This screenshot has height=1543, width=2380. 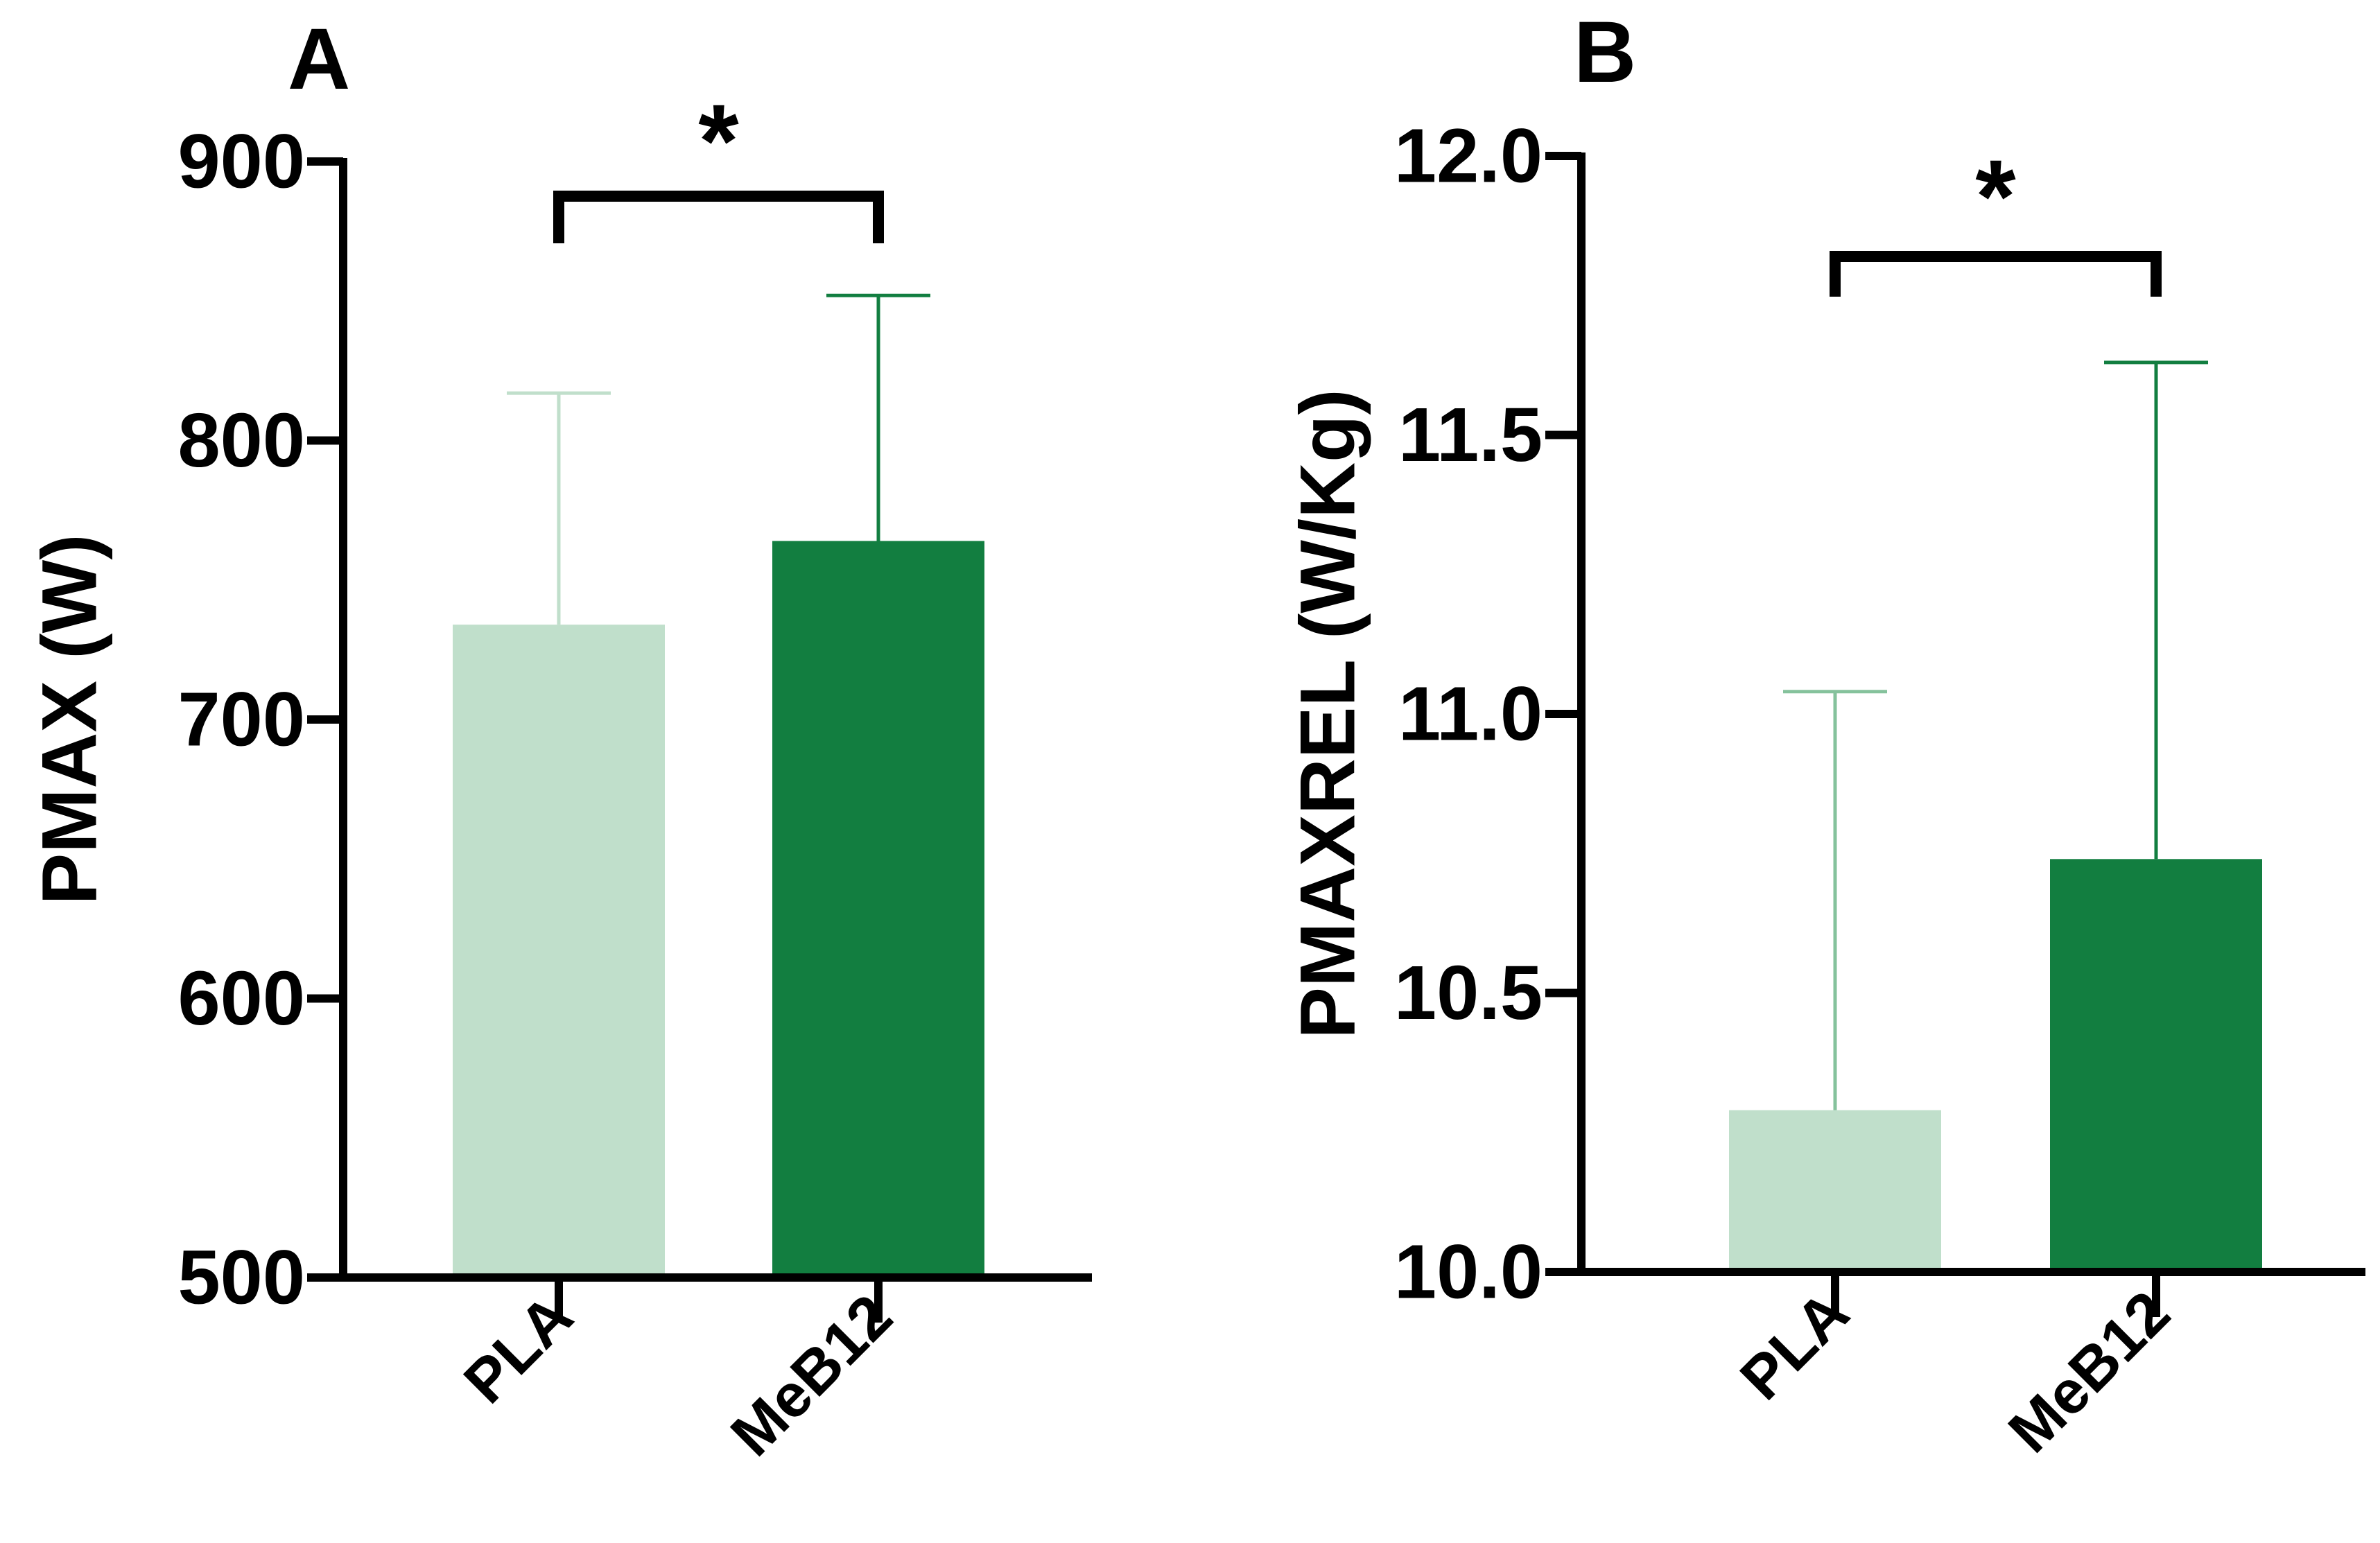 What do you see at coordinates (2156, 1065) in the screenshot?
I see `bar-meb12` at bounding box center [2156, 1065].